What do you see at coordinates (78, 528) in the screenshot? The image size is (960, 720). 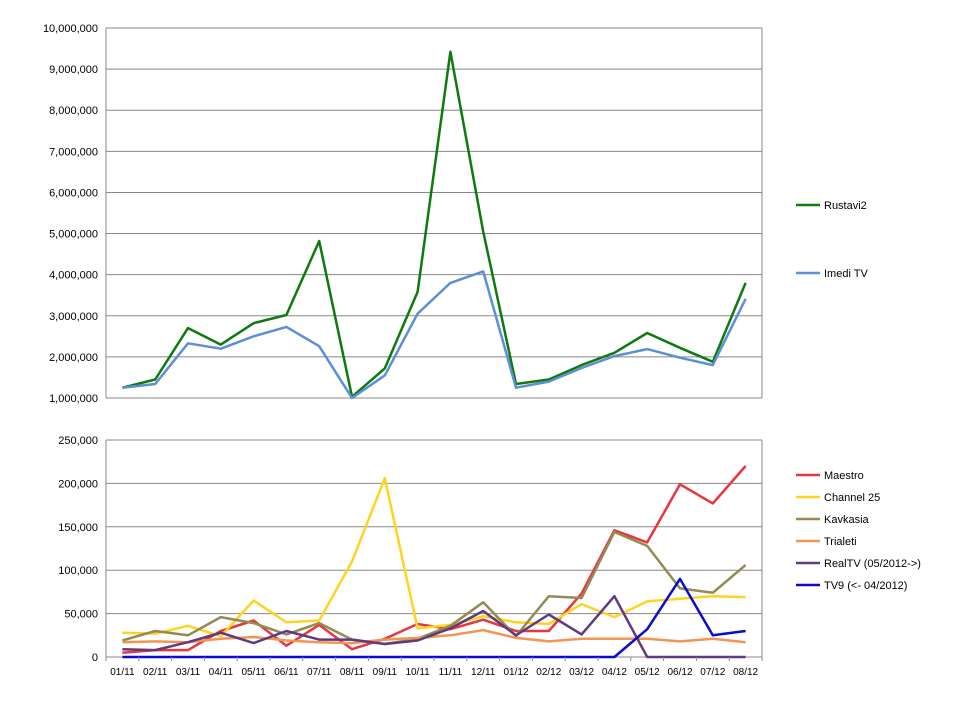 I see `y-tick-label: 150,000` at bounding box center [78, 528].